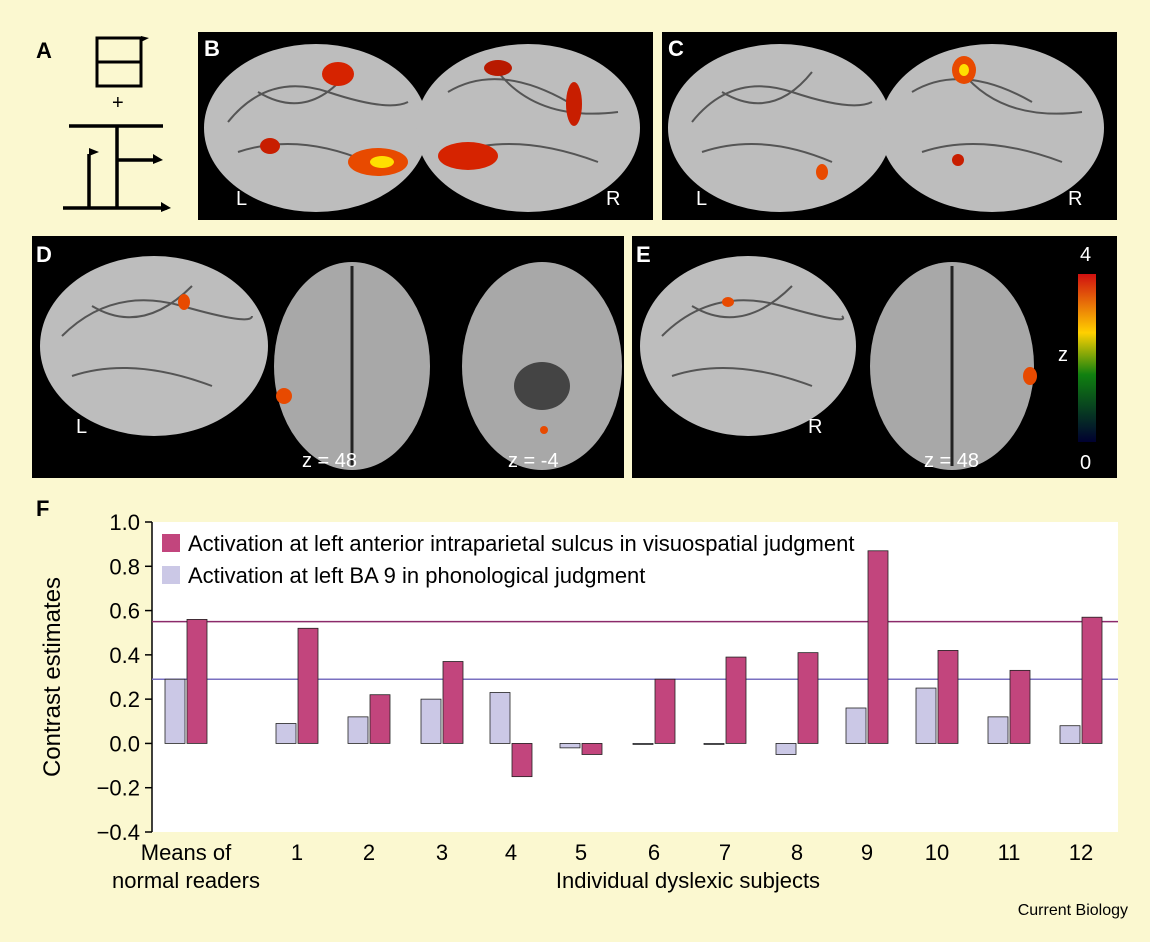  I want to click on x-tick-label: normal readers, so click(186, 880).